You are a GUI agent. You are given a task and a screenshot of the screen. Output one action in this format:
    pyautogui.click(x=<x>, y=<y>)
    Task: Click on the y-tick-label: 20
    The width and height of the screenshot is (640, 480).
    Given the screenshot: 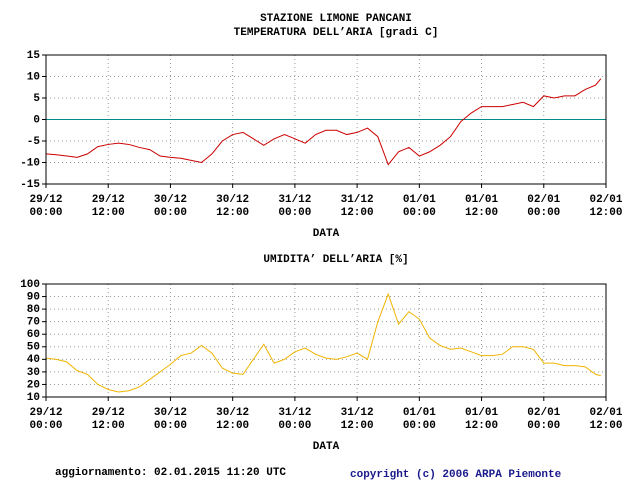 What is the action you would take?
    pyautogui.click(x=33, y=385)
    